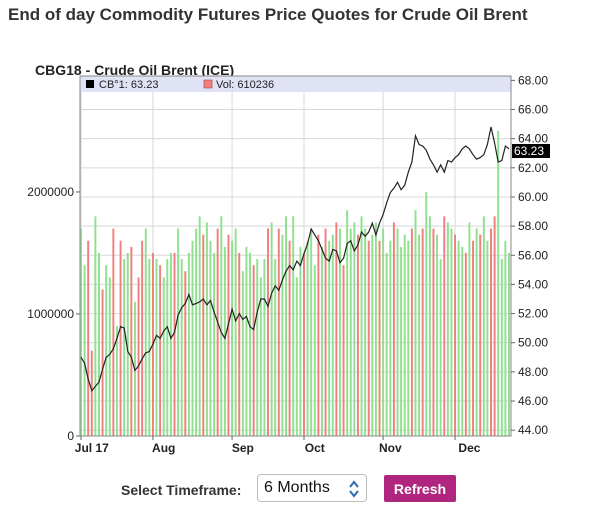 Image resolution: width=599 pixels, height=509 pixels. Describe the element at coordinates (245, 85) in the screenshot. I see `legend-volume-label: Vol: 610236` at that location.